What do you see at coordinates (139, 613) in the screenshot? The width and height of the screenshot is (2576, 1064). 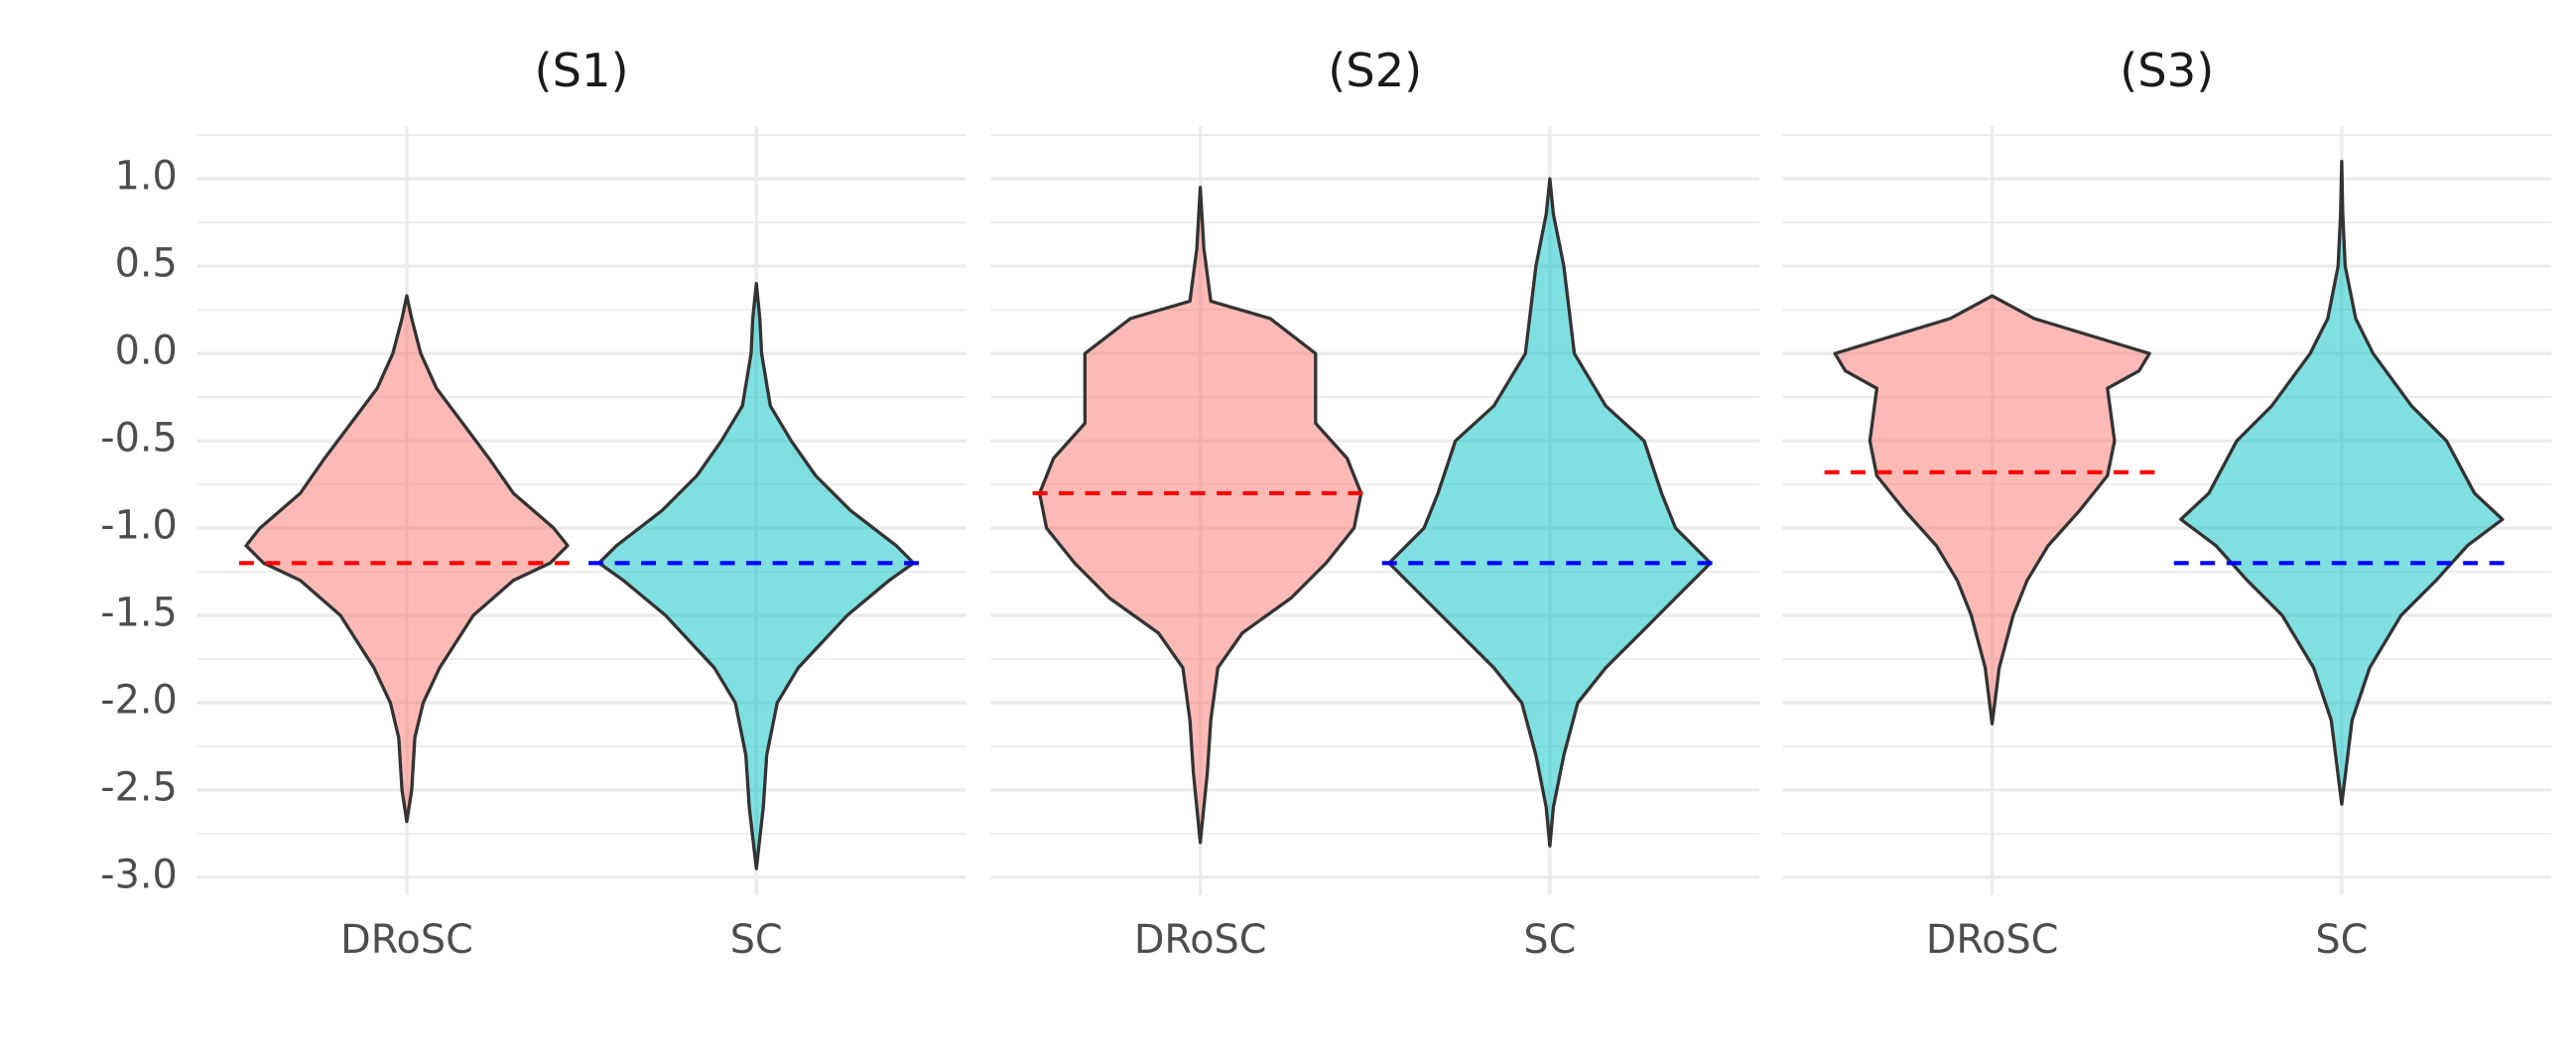 I see `y-tick-label: -1.5` at bounding box center [139, 613].